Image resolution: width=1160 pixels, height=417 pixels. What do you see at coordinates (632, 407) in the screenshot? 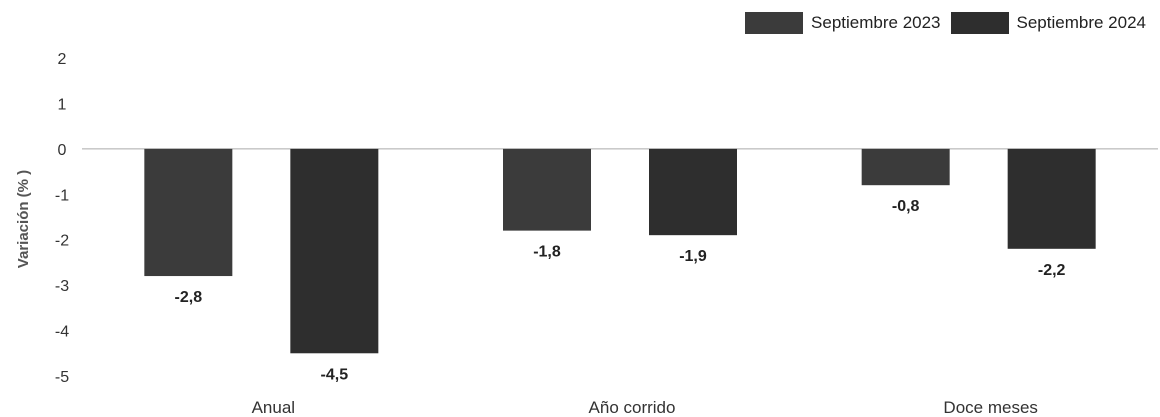
I see `category-label: Año corrido` at bounding box center [632, 407].